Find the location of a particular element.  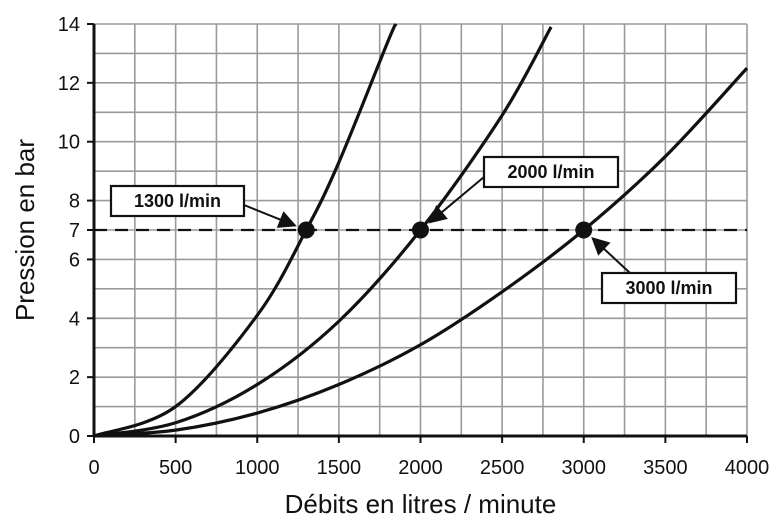

x-axis-title: Débits en litres / minute is located at coordinates (421, 504).